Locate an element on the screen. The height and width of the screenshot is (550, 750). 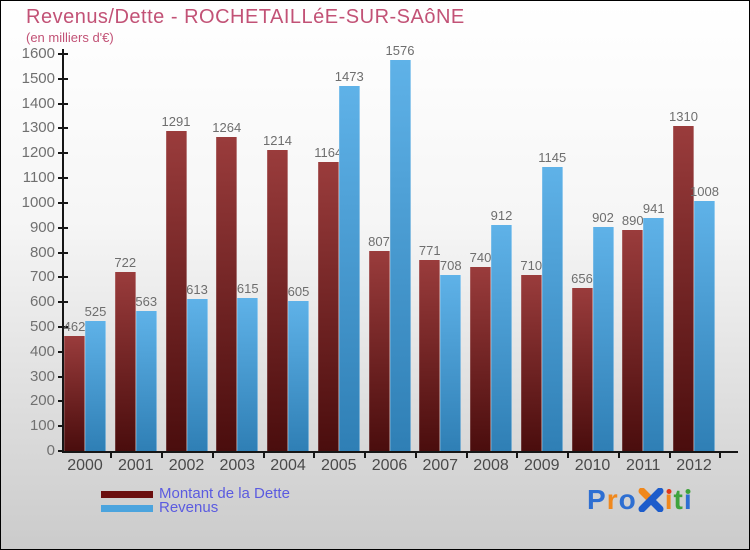
y-axis-label: 500 is located at coordinates (42, 326).